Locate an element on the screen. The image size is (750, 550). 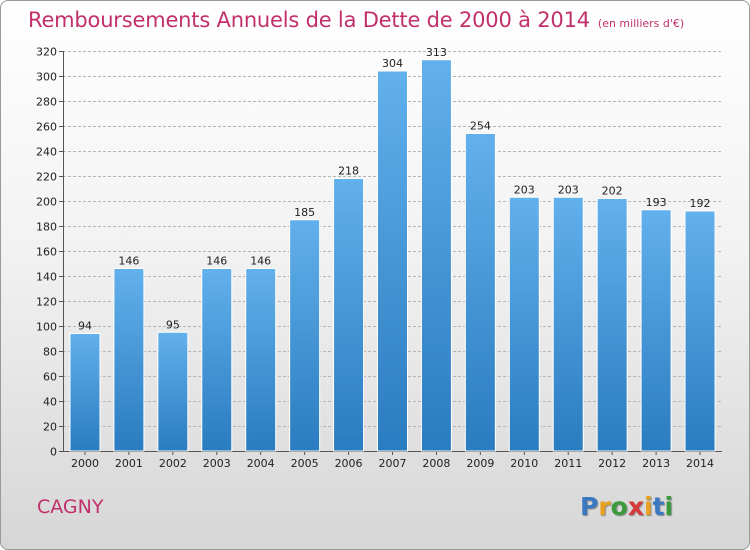
x-tick-label-2012: 2012 is located at coordinates (612, 463).